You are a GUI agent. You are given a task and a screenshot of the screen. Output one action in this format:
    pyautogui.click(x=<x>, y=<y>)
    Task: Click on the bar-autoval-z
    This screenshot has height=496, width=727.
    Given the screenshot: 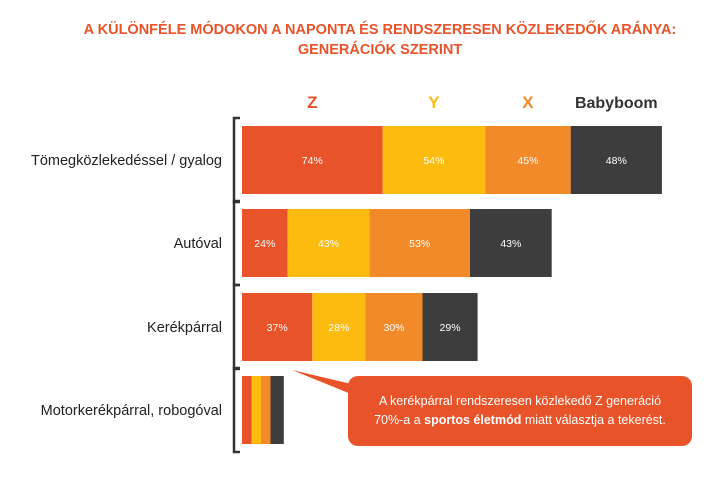 What is the action you would take?
    pyautogui.click(x=265, y=243)
    